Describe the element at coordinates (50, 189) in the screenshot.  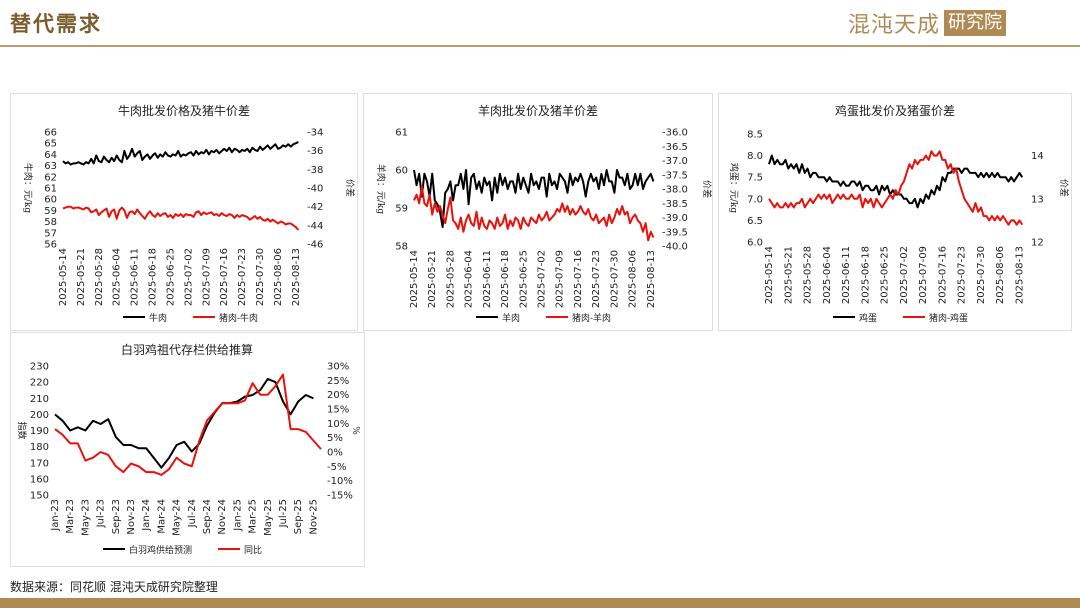
I see `y-tick-label: 61` at that location.